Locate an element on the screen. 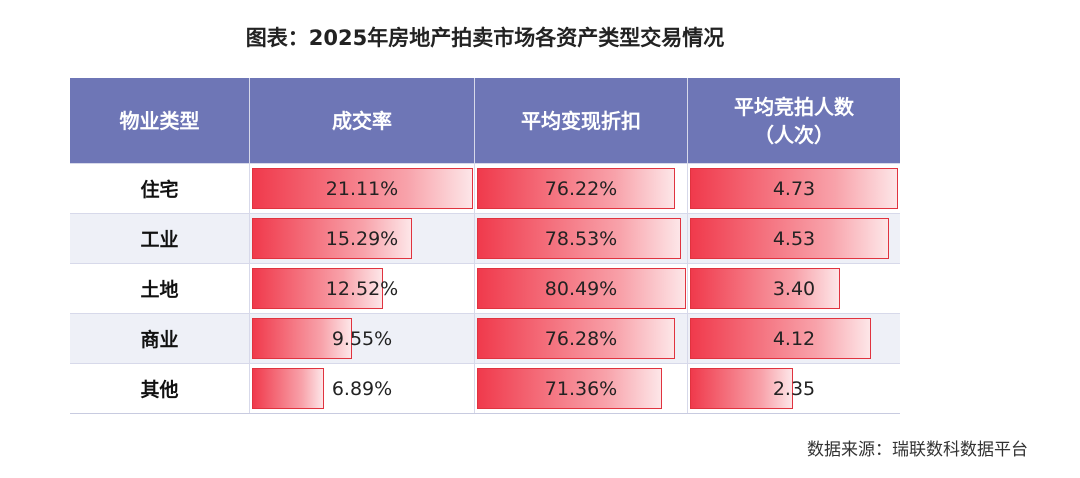 The image size is (1080, 478). cell-value: 4.12 is located at coordinates (794, 338).